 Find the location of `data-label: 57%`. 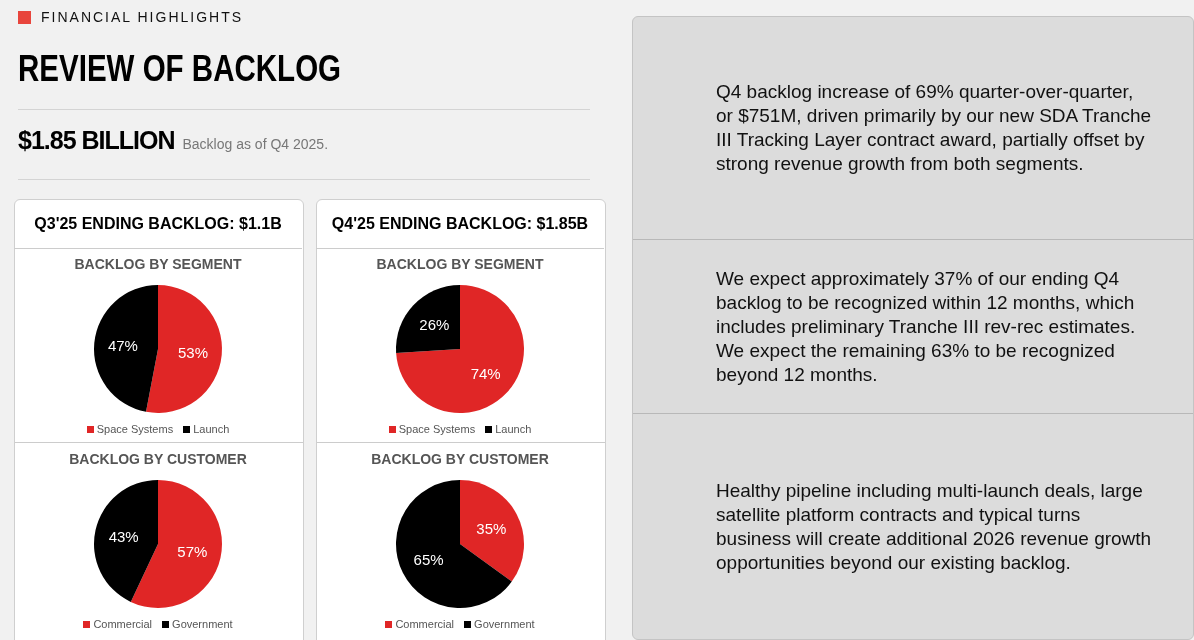

data-label: 57% is located at coordinates (192, 552).